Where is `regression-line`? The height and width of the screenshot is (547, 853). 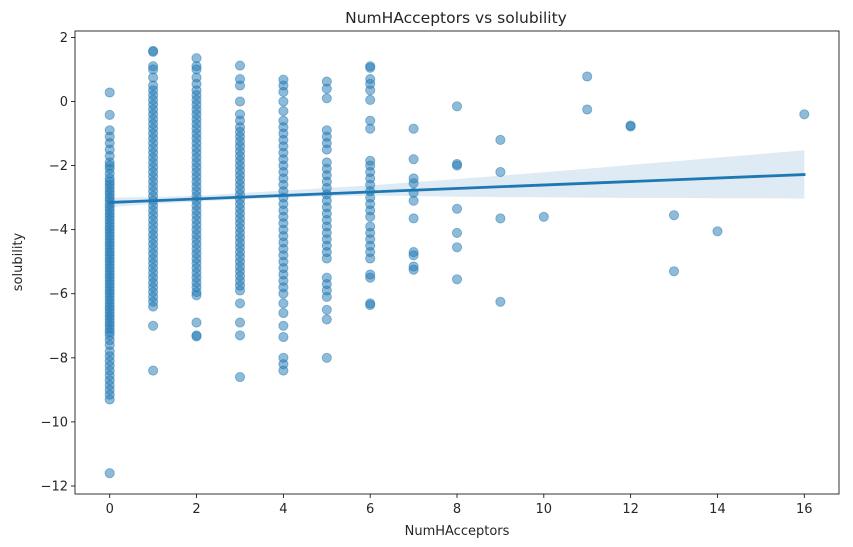 regression-line is located at coordinates (457, 188).